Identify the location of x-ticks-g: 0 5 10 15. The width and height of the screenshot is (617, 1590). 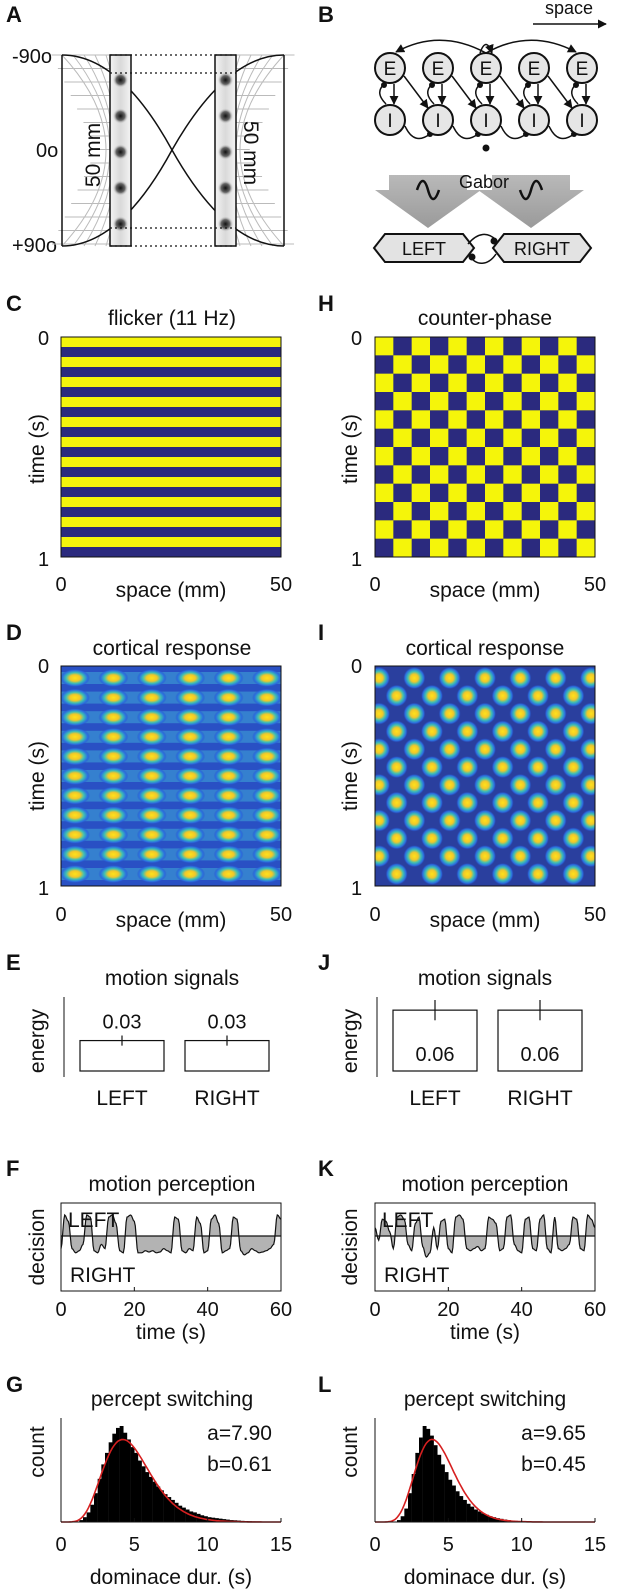
(173, 1537).